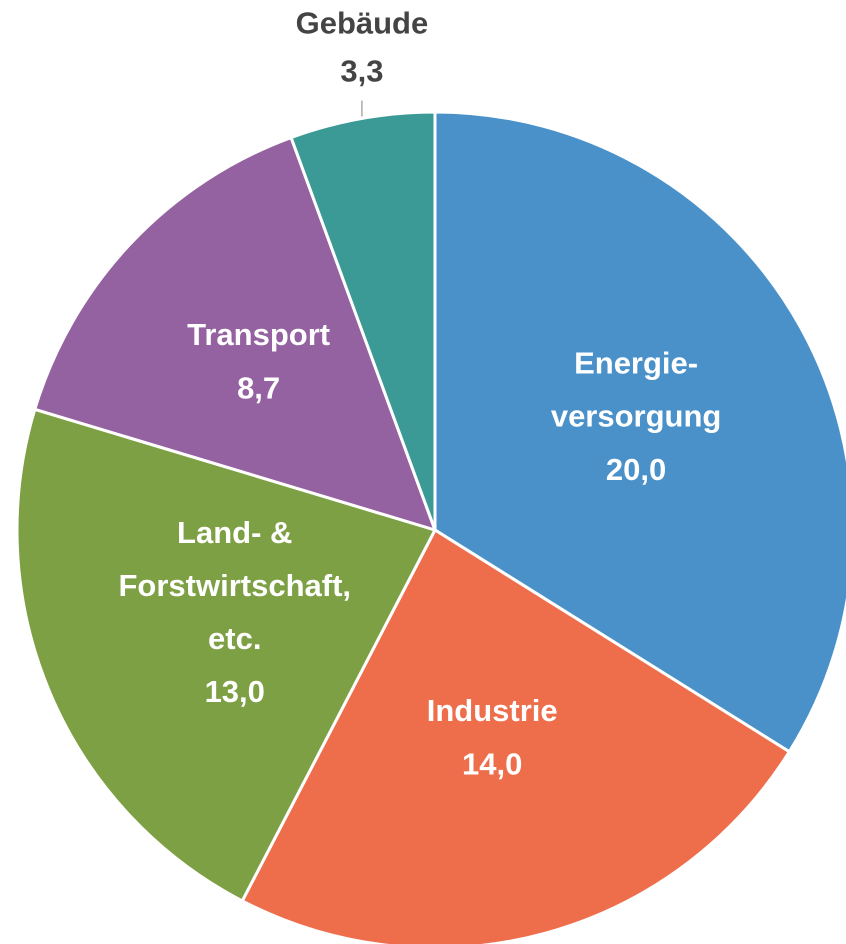 The height and width of the screenshot is (944, 846). Describe the element at coordinates (636, 469) in the screenshot. I see `value-label: 20,0` at that location.